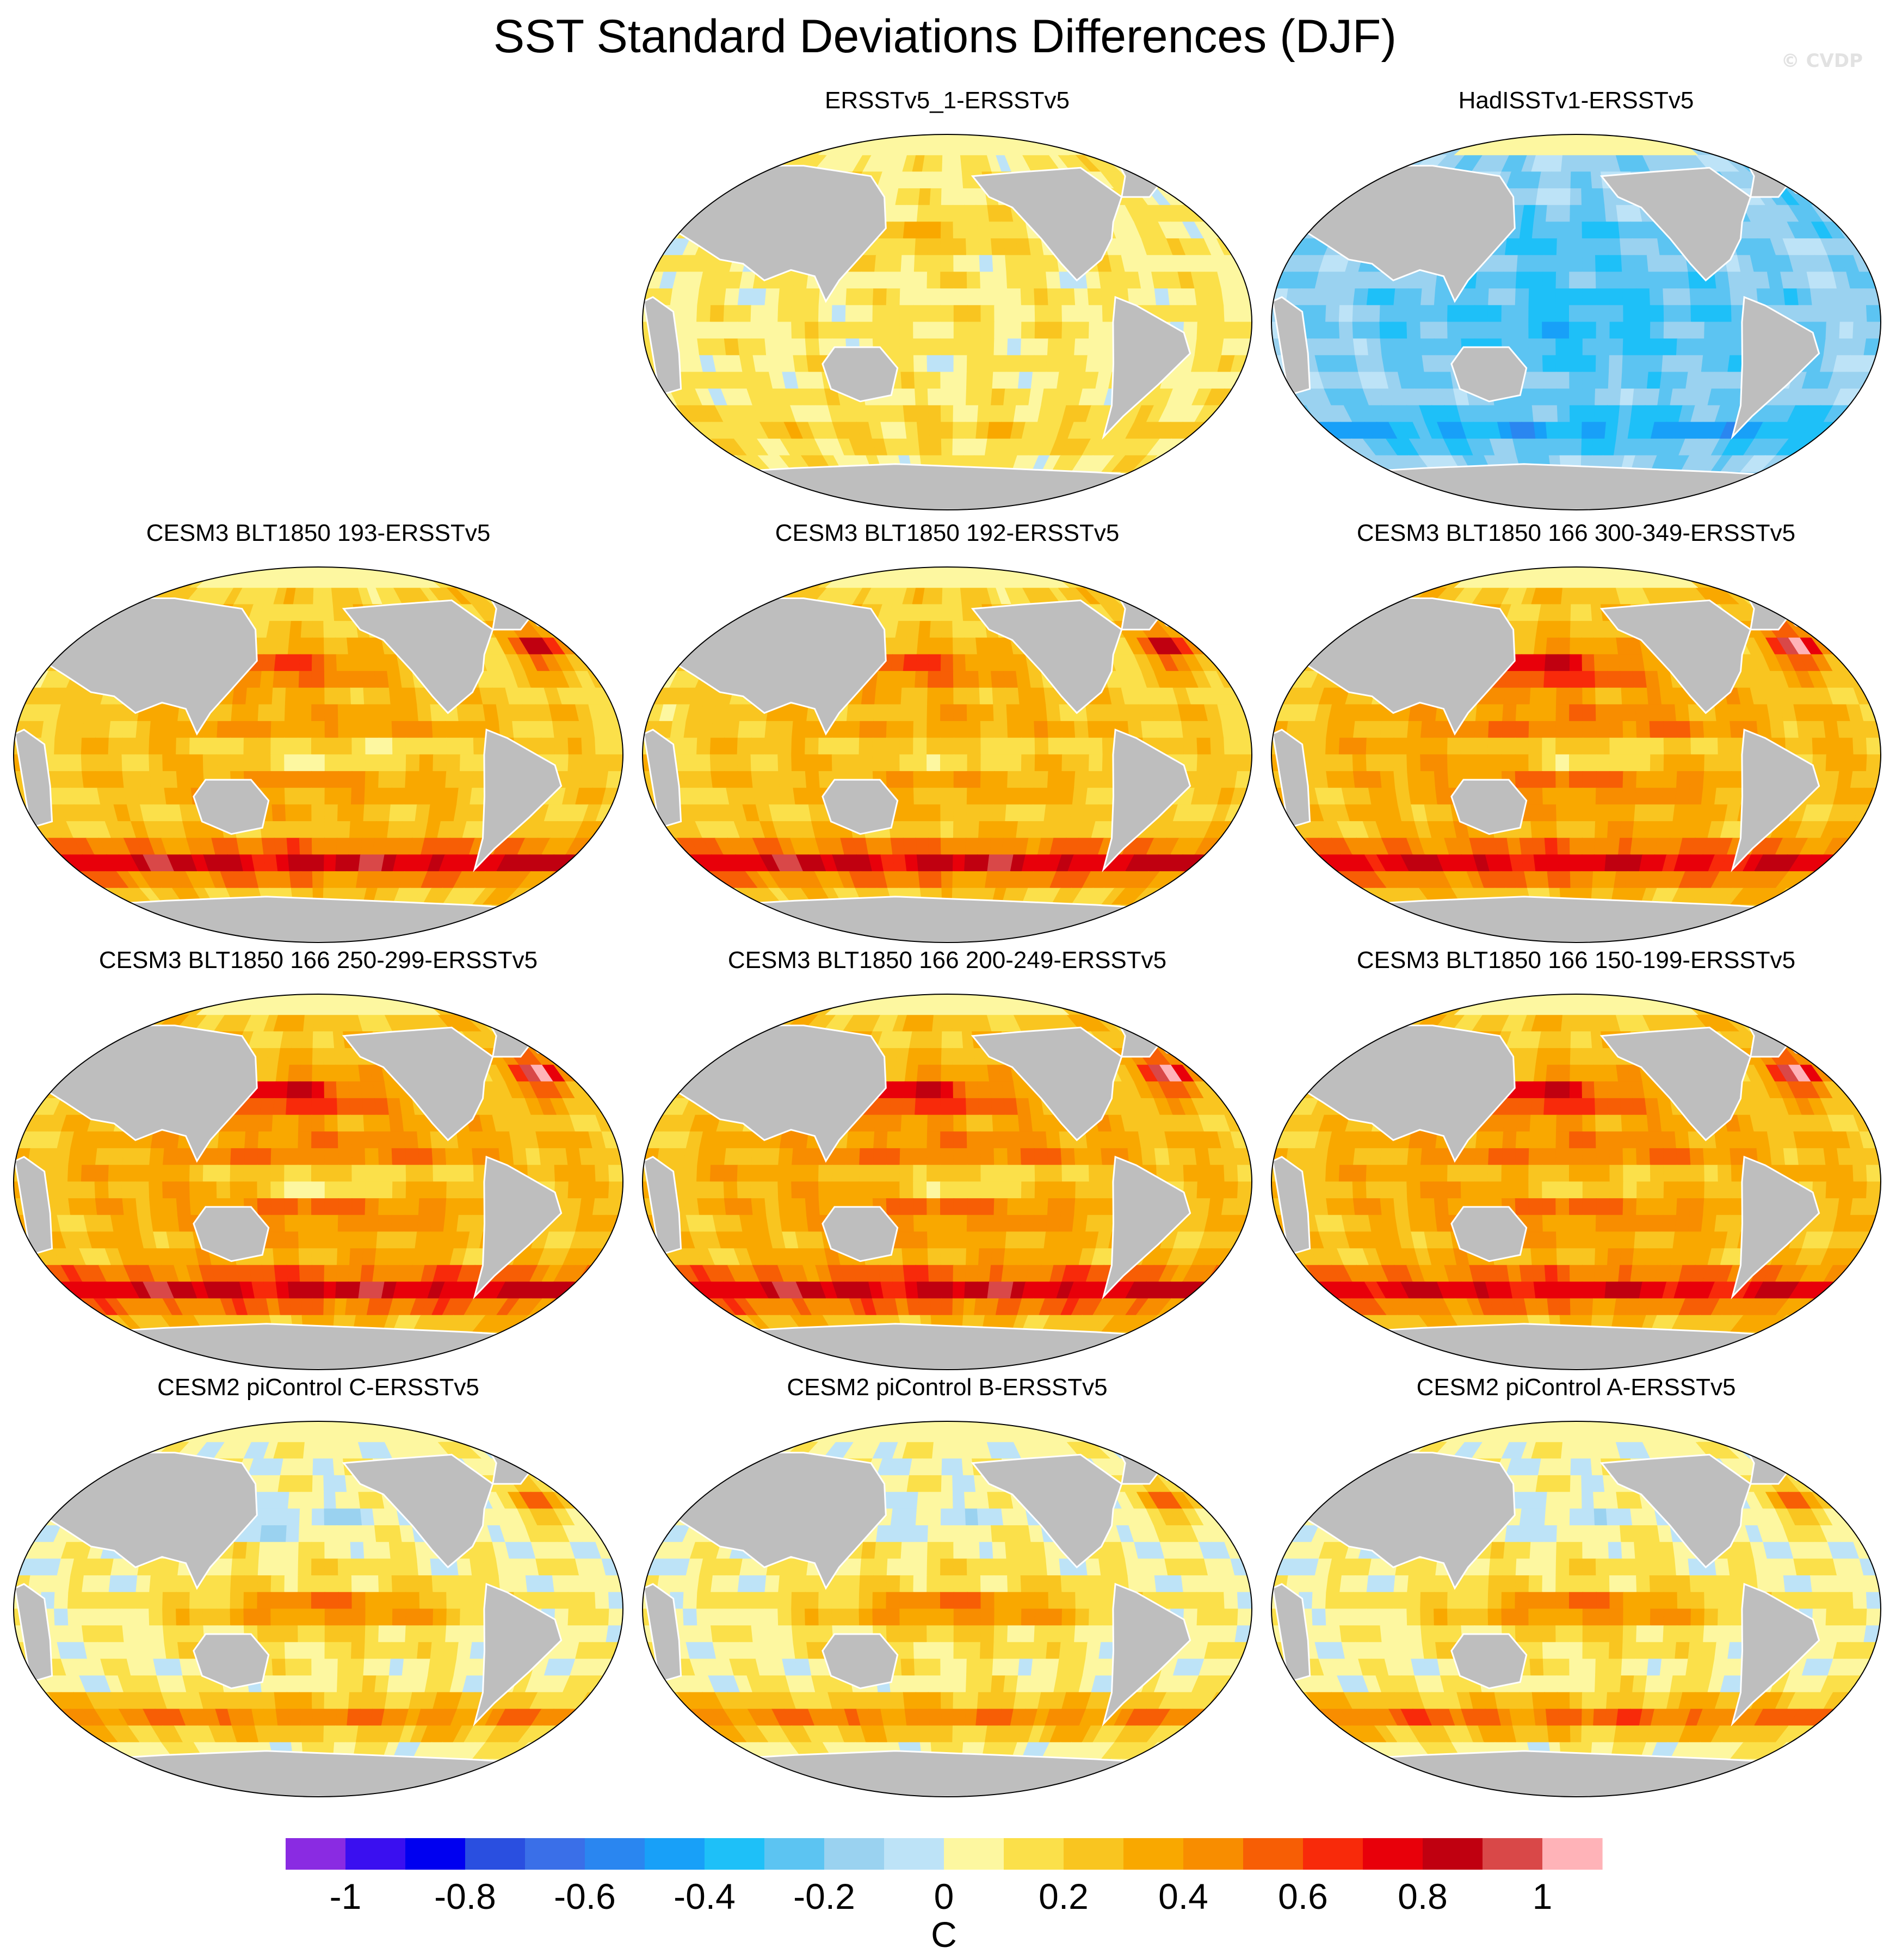 The height and width of the screenshot is (1960, 1890). What do you see at coordinates (1047, 224) in the screenshot?
I see `land-north-america` at bounding box center [1047, 224].